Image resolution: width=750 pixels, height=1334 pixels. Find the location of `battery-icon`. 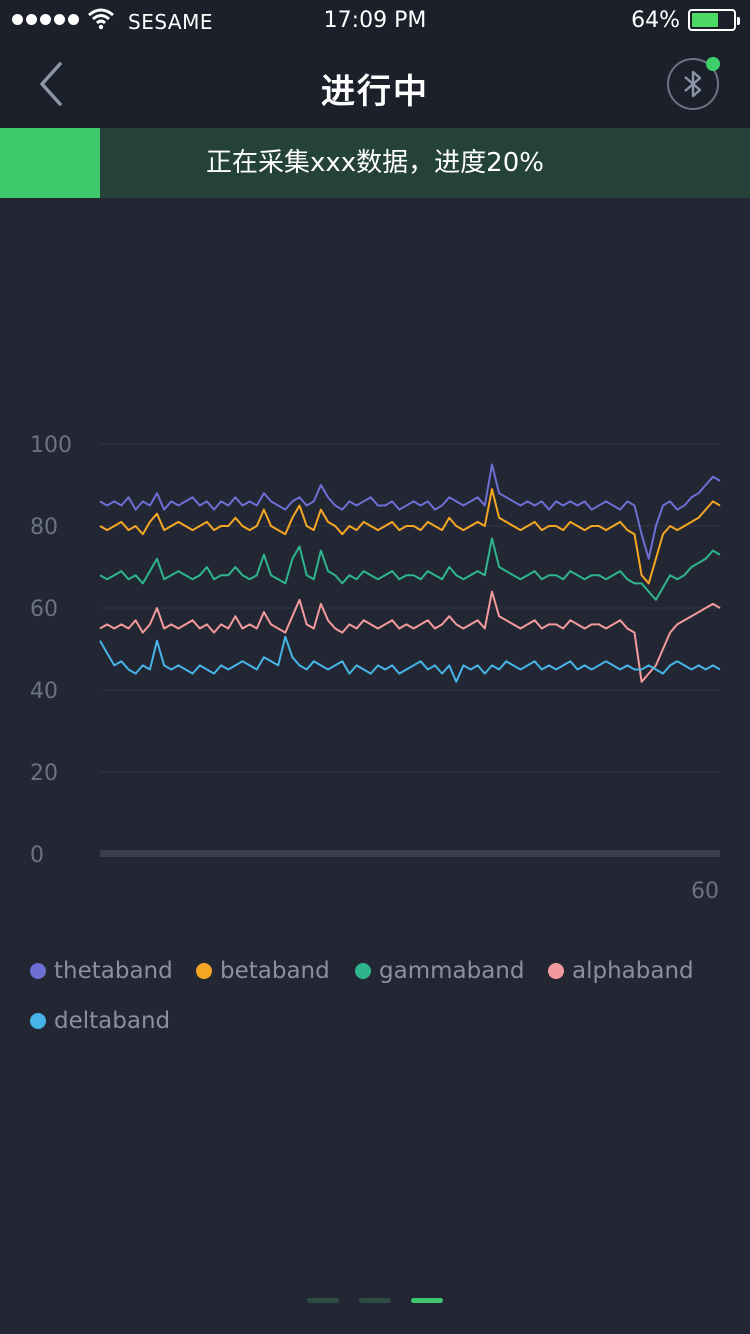

battery-icon is located at coordinates (714, 20).